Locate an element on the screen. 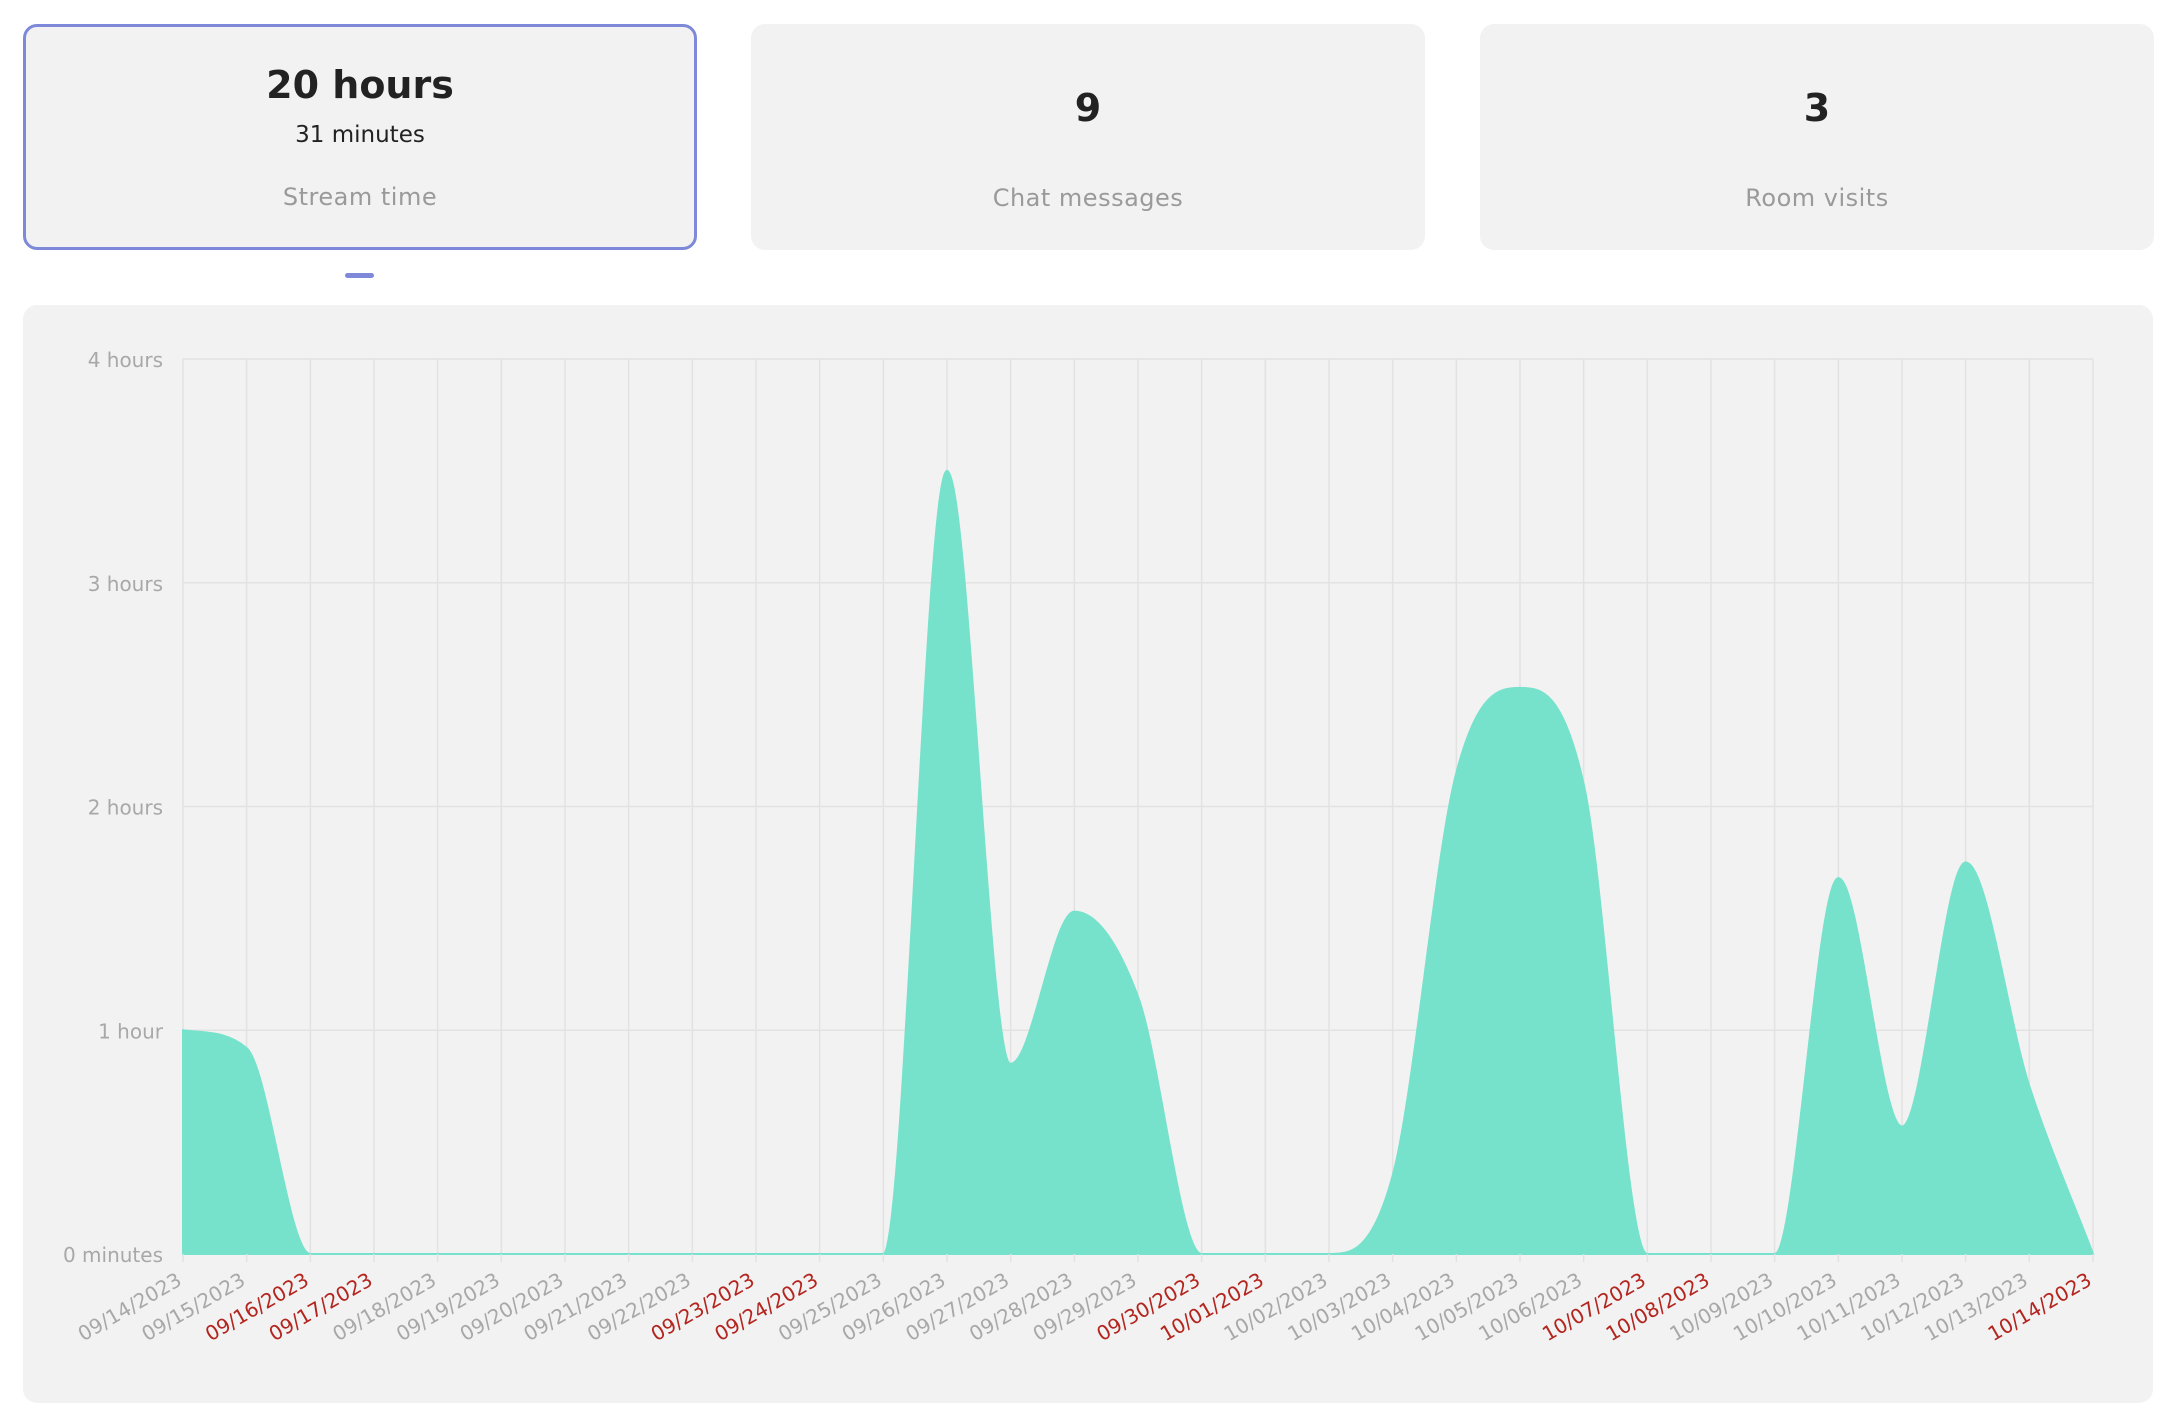 The width and height of the screenshot is (2170, 1416). stream-time-value: 20 hours is located at coordinates (360, 85).